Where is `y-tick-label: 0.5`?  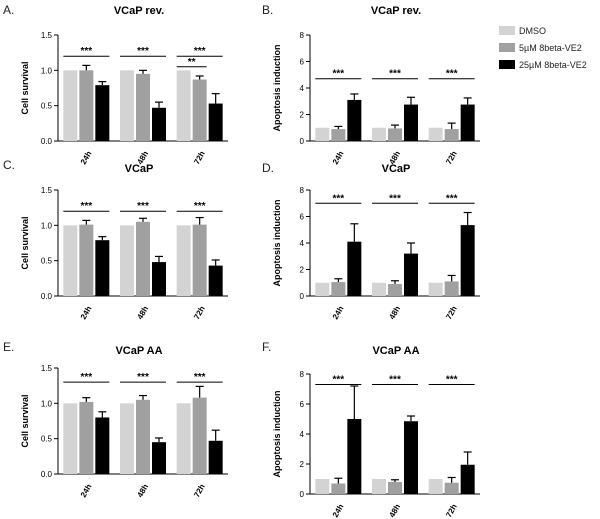
y-tick-label: 0.5 is located at coordinates (47, 439).